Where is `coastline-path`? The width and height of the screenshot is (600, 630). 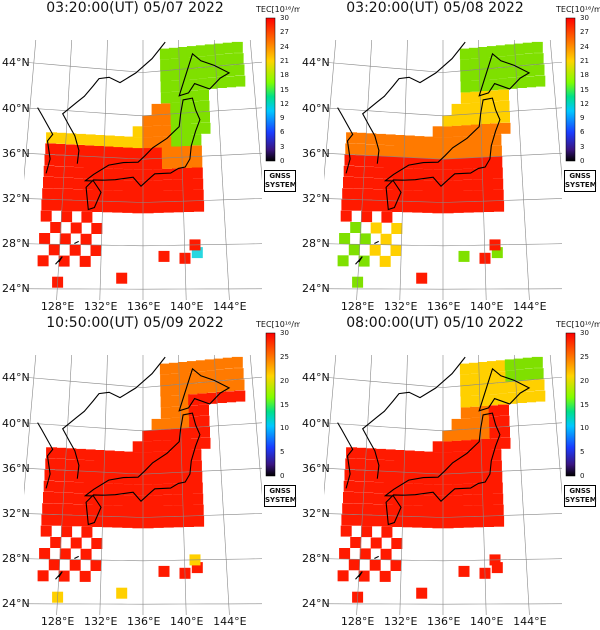 coastline-path is located at coordinates (442, 154).